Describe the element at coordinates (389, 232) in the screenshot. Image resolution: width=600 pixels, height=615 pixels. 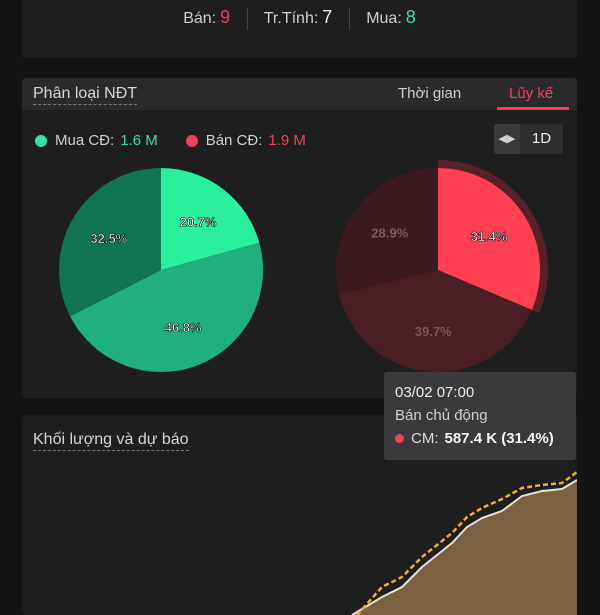
I see `pie-slice-label: 28.9%` at that location.